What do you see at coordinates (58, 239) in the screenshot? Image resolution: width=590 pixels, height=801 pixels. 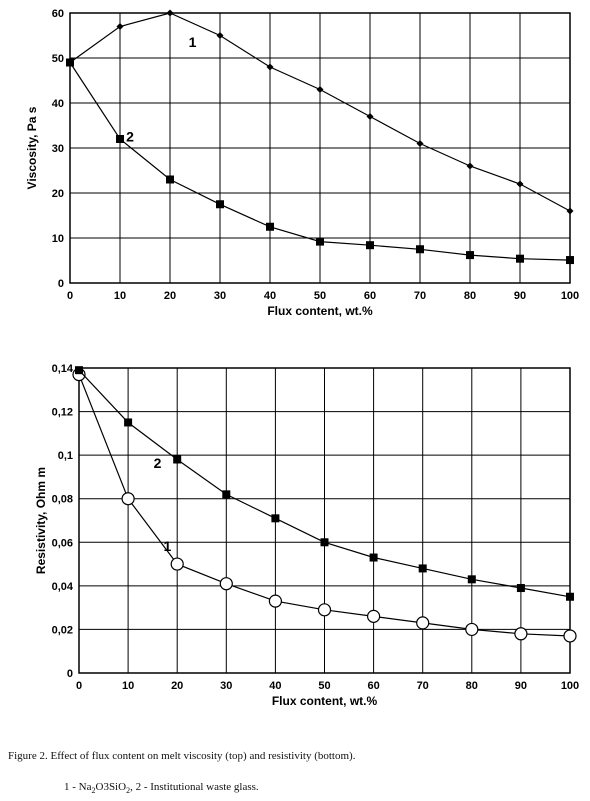 I see `y-tick-label: 10` at bounding box center [58, 239].